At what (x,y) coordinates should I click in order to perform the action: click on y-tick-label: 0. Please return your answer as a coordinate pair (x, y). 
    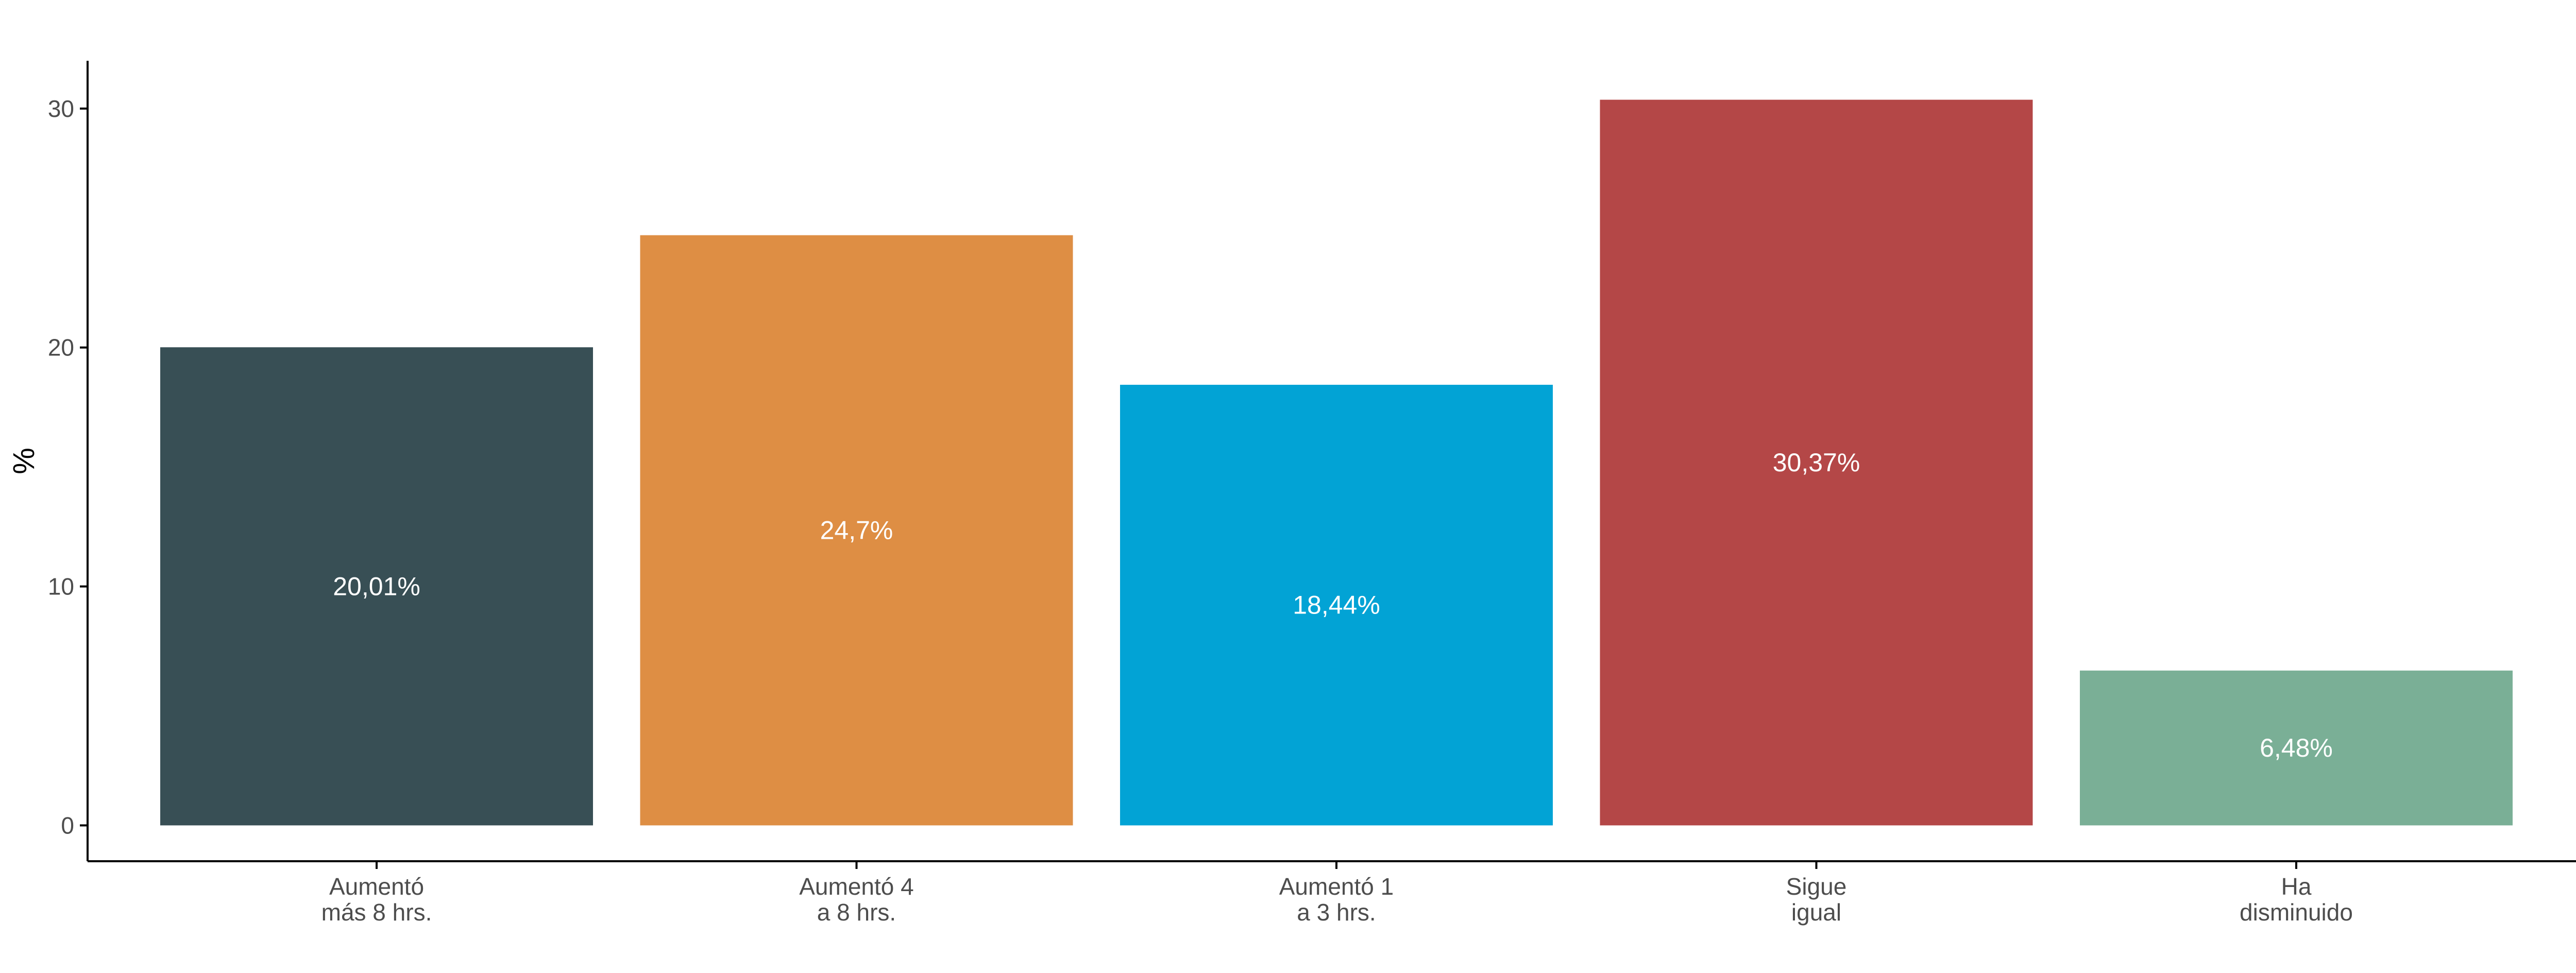
    Looking at the image, I should click on (67, 825).